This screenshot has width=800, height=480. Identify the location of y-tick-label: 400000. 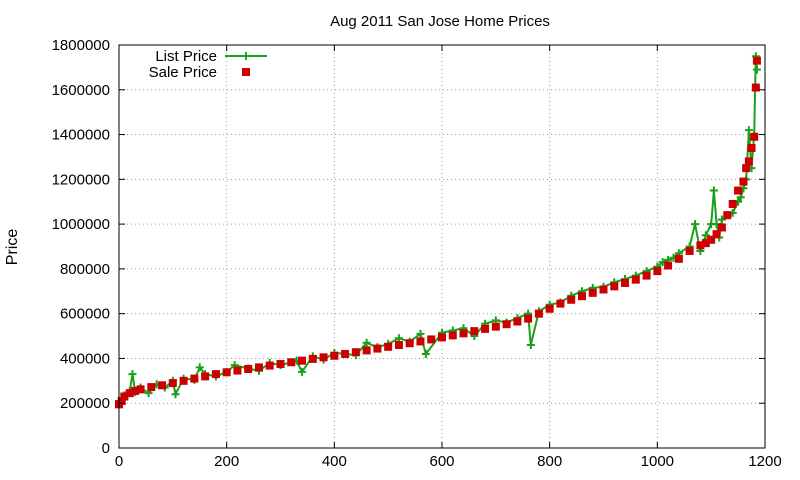
(85, 358).